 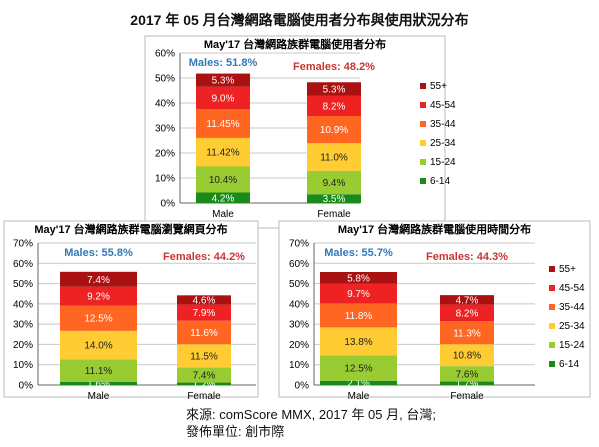 I want to click on y-tick-label: 60%, so click(x=165, y=54).